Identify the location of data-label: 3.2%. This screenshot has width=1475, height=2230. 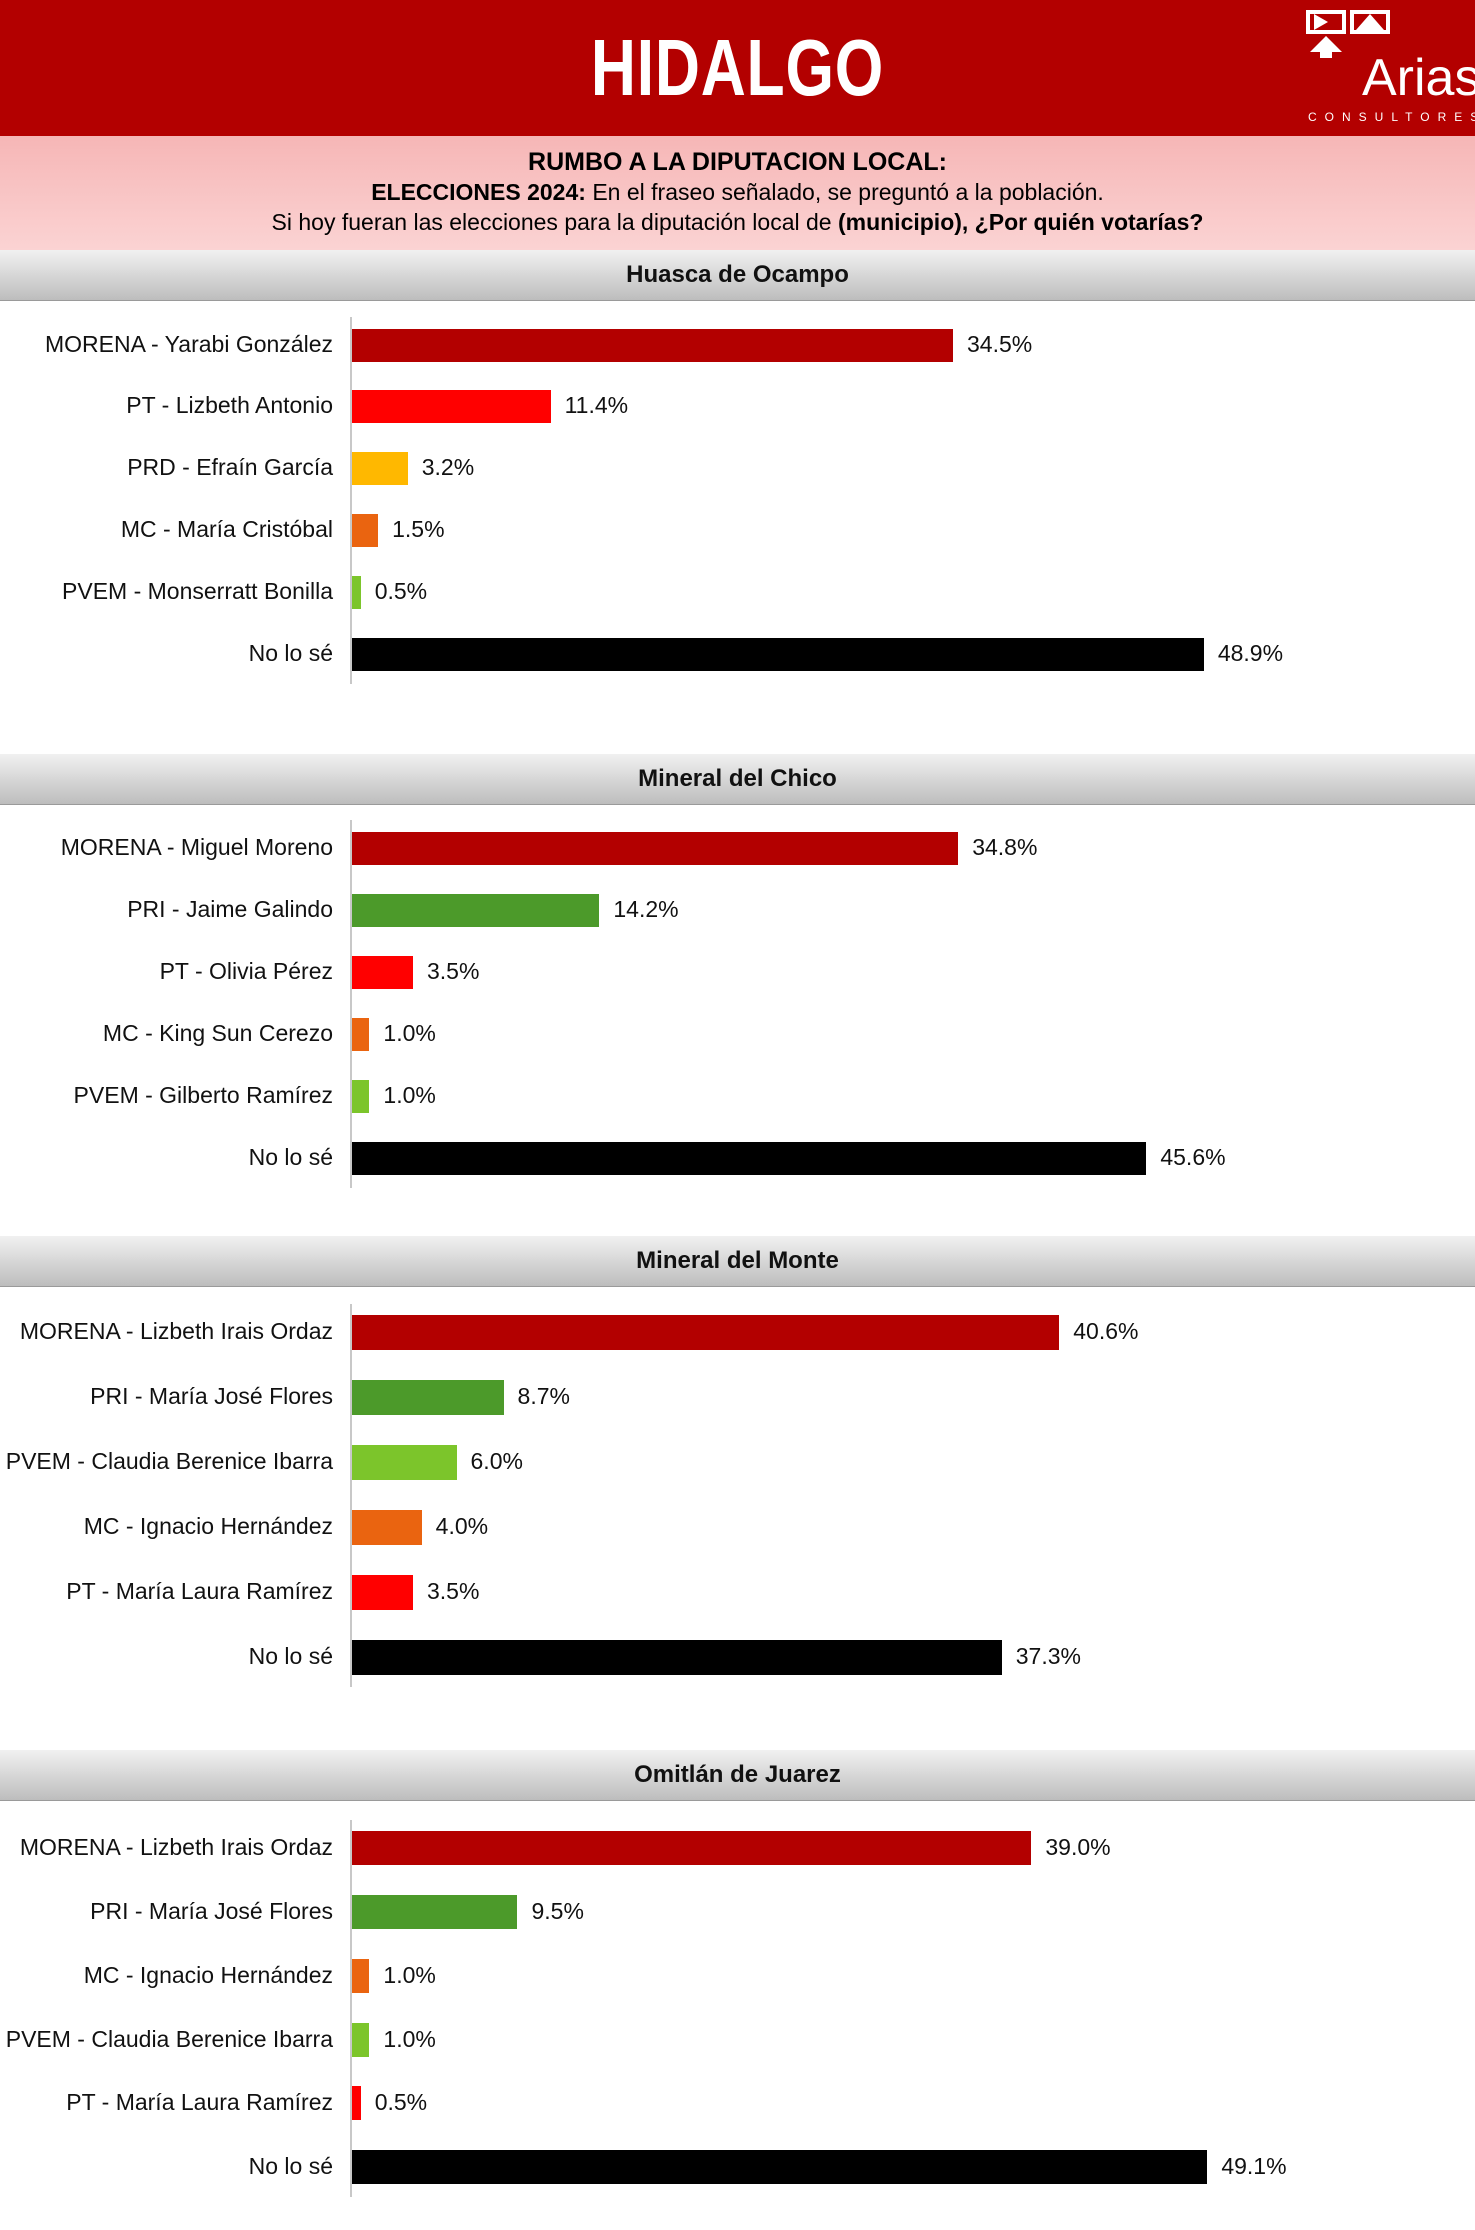
(448, 467).